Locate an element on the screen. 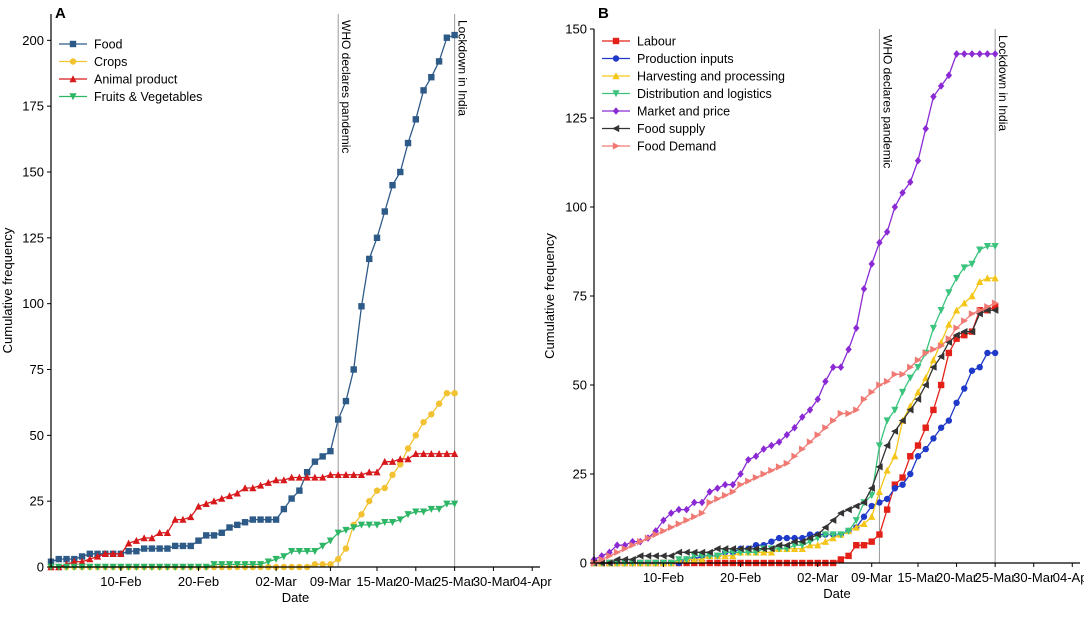 The width and height of the screenshot is (1084, 624). series-crops is located at coordinates (252, 480).